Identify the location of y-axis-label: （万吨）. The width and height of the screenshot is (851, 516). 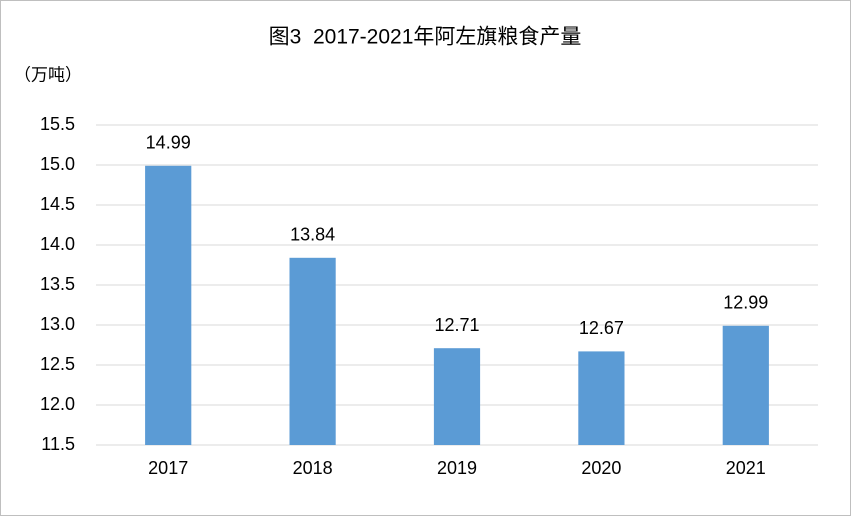
(48, 74).